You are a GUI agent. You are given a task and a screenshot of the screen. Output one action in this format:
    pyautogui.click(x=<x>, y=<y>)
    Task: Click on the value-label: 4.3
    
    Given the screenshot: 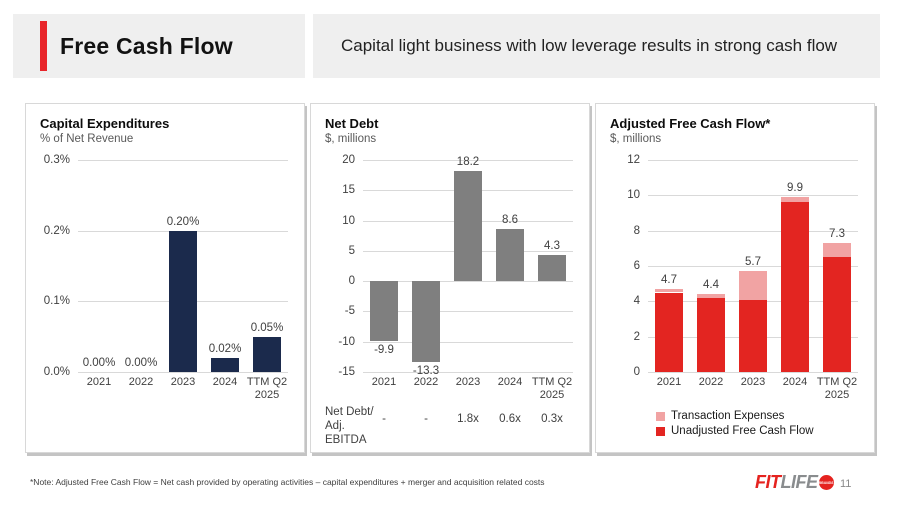 What is the action you would take?
    pyautogui.click(x=552, y=246)
    